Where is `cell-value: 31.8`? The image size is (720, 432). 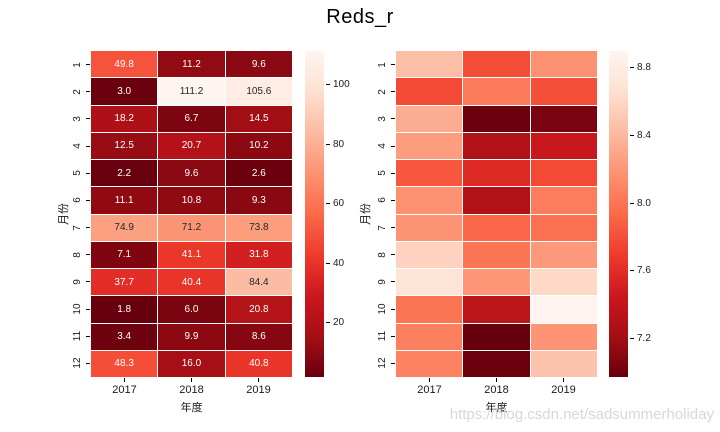
cell-value: 31.8 is located at coordinates (259, 255).